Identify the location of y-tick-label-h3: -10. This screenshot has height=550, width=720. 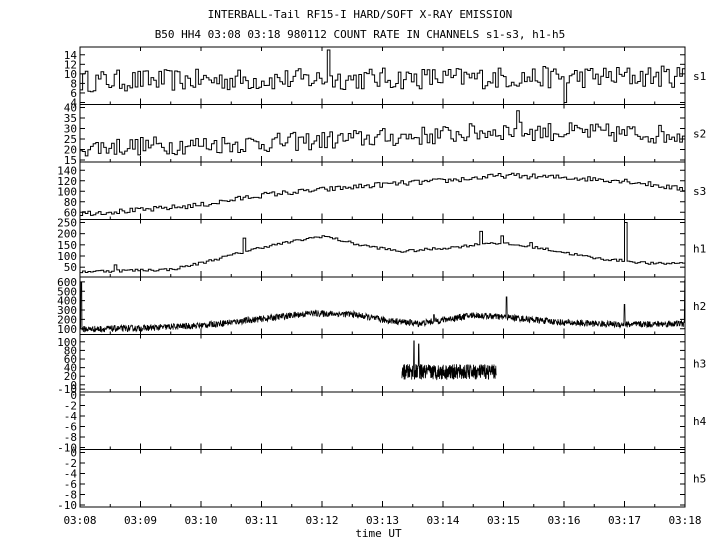
(67, 389).